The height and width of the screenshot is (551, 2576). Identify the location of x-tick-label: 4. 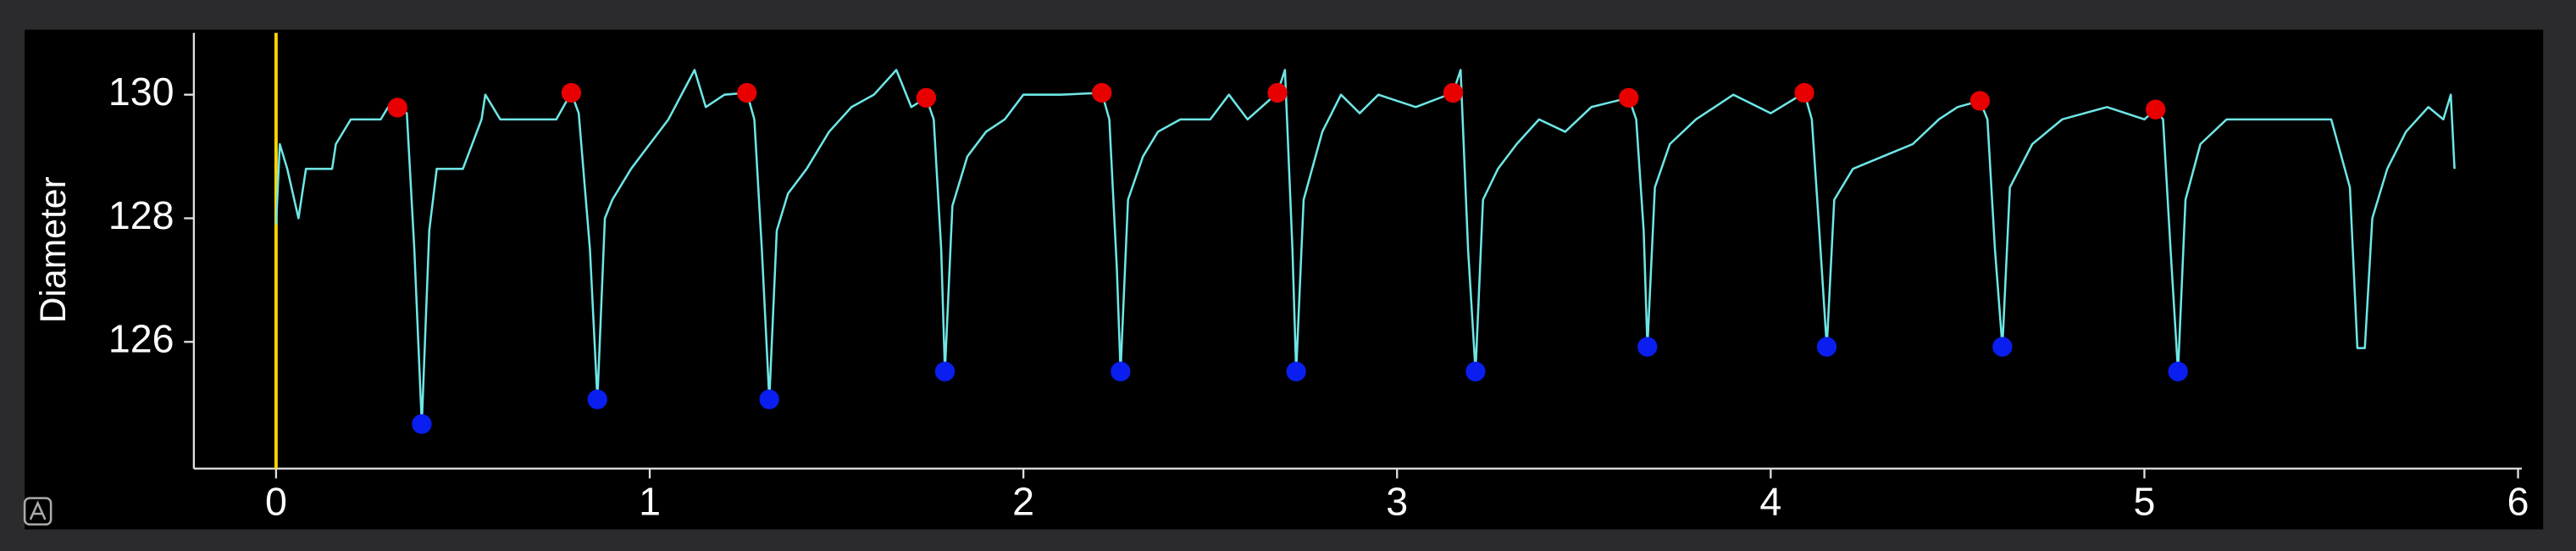
(1770, 502).